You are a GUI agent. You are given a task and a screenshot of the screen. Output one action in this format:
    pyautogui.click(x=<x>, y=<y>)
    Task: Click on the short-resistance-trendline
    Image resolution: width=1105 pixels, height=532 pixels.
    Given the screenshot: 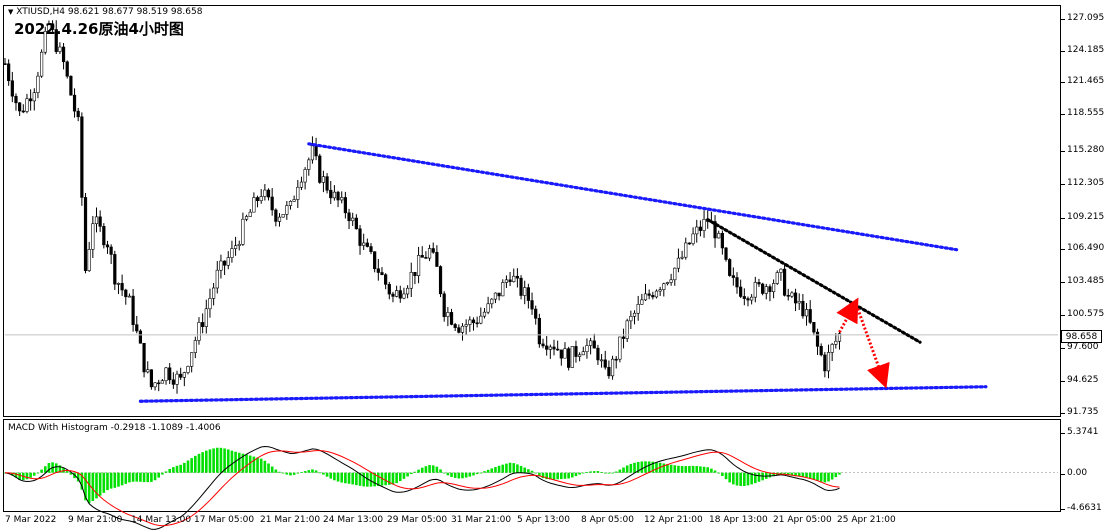 What is the action you would take?
    pyautogui.click(x=814, y=281)
    